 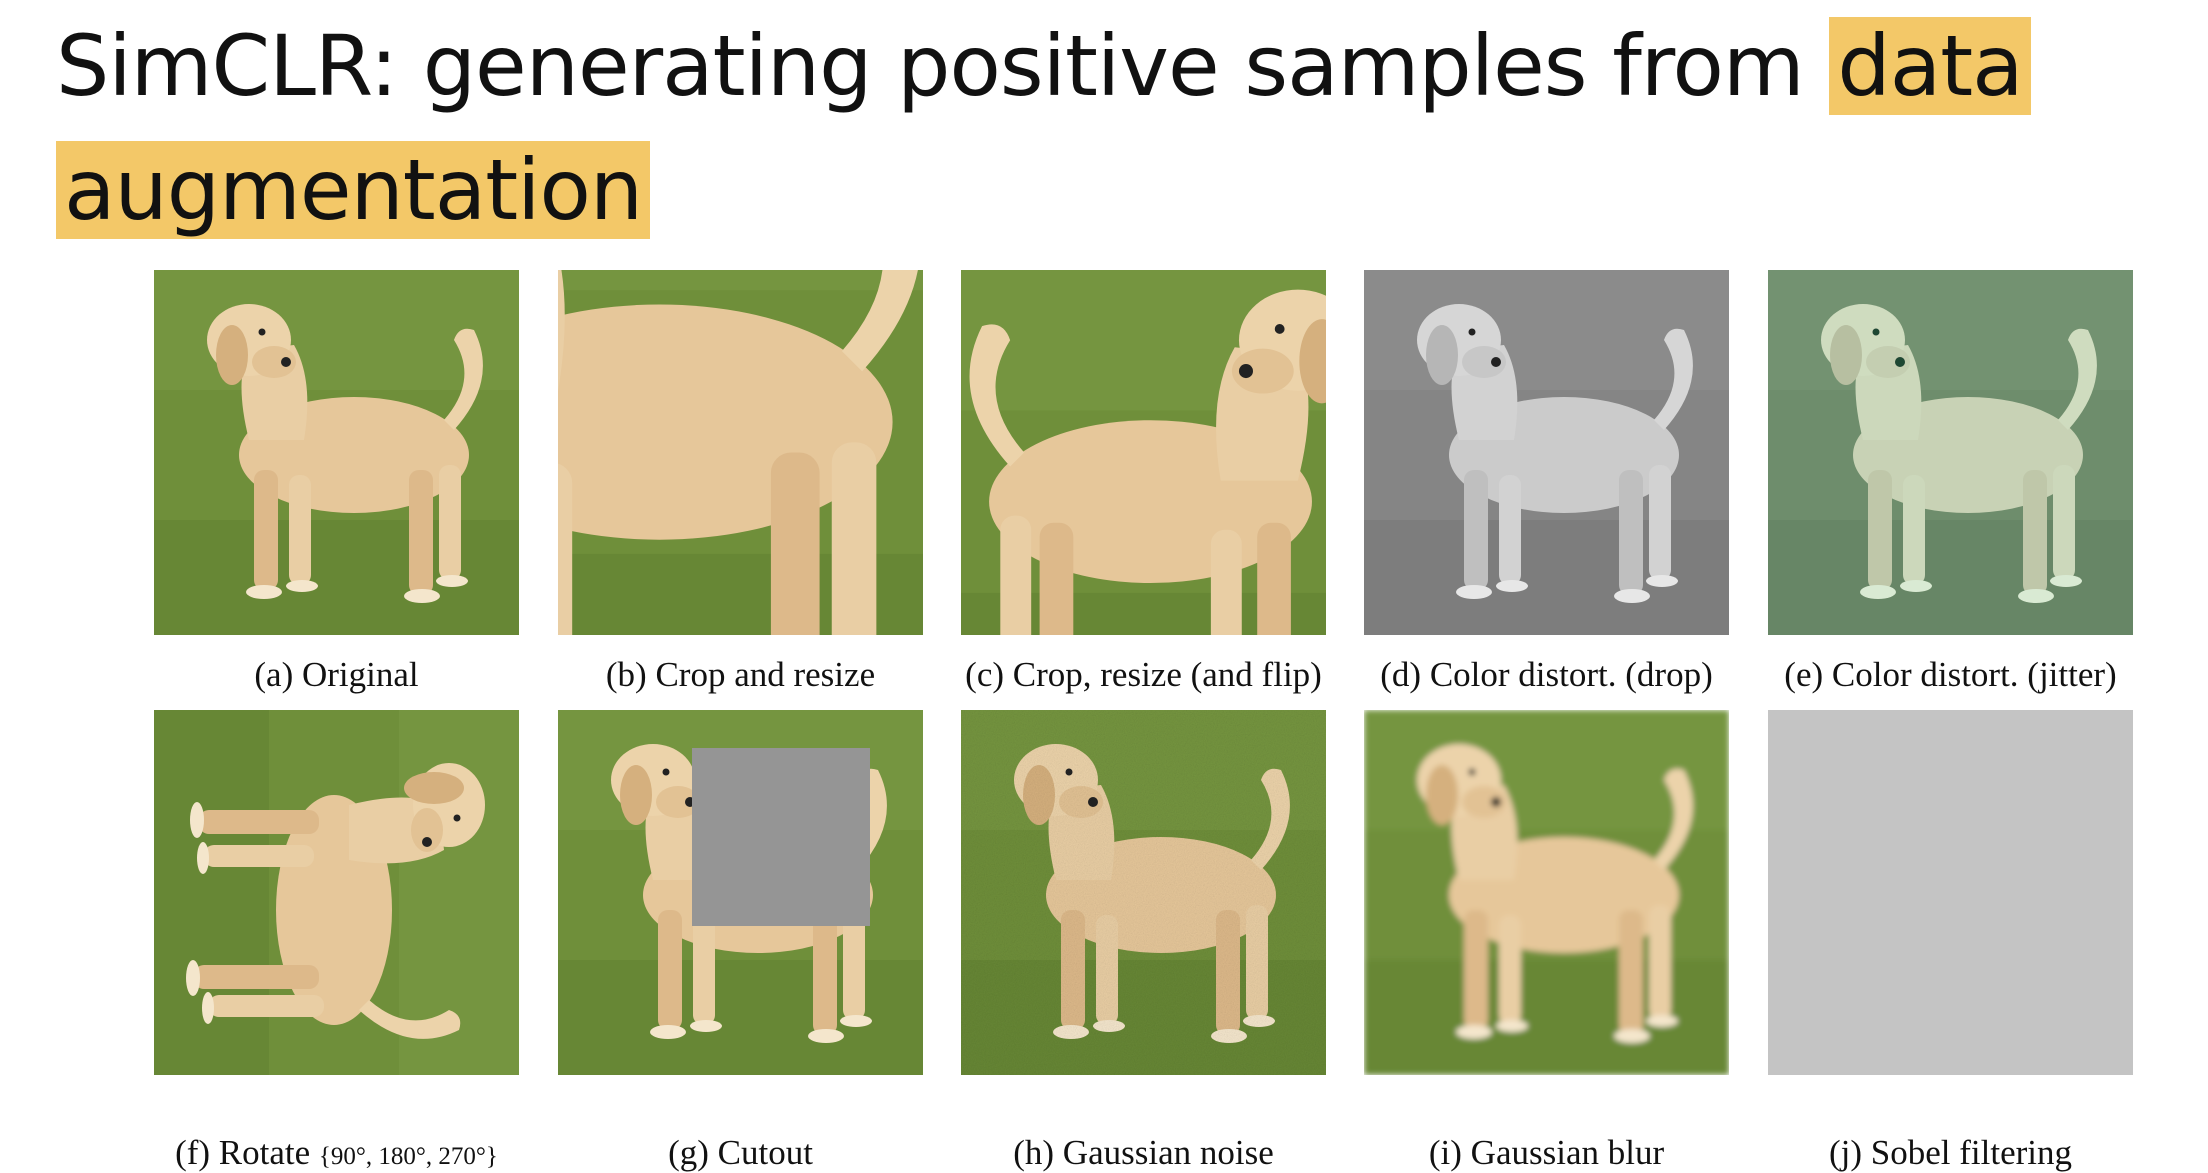 What do you see at coordinates (1546, 1152) in the screenshot?
I see `caption: (i) Gaussian blur` at bounding box center [1546, 1152].